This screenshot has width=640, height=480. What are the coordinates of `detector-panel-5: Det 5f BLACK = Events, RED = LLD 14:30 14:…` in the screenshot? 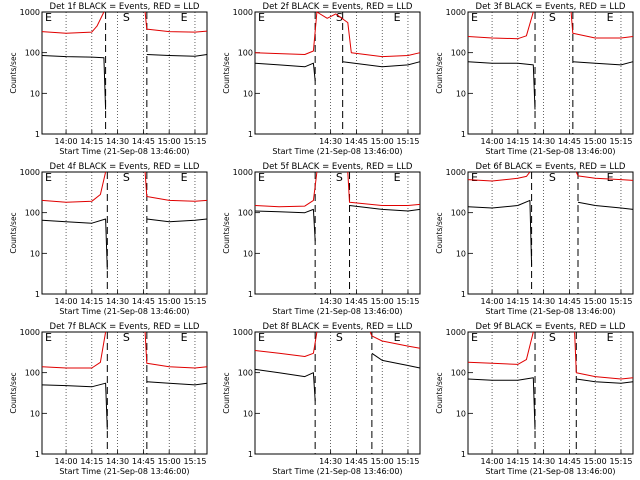 It's located at (321, 239).